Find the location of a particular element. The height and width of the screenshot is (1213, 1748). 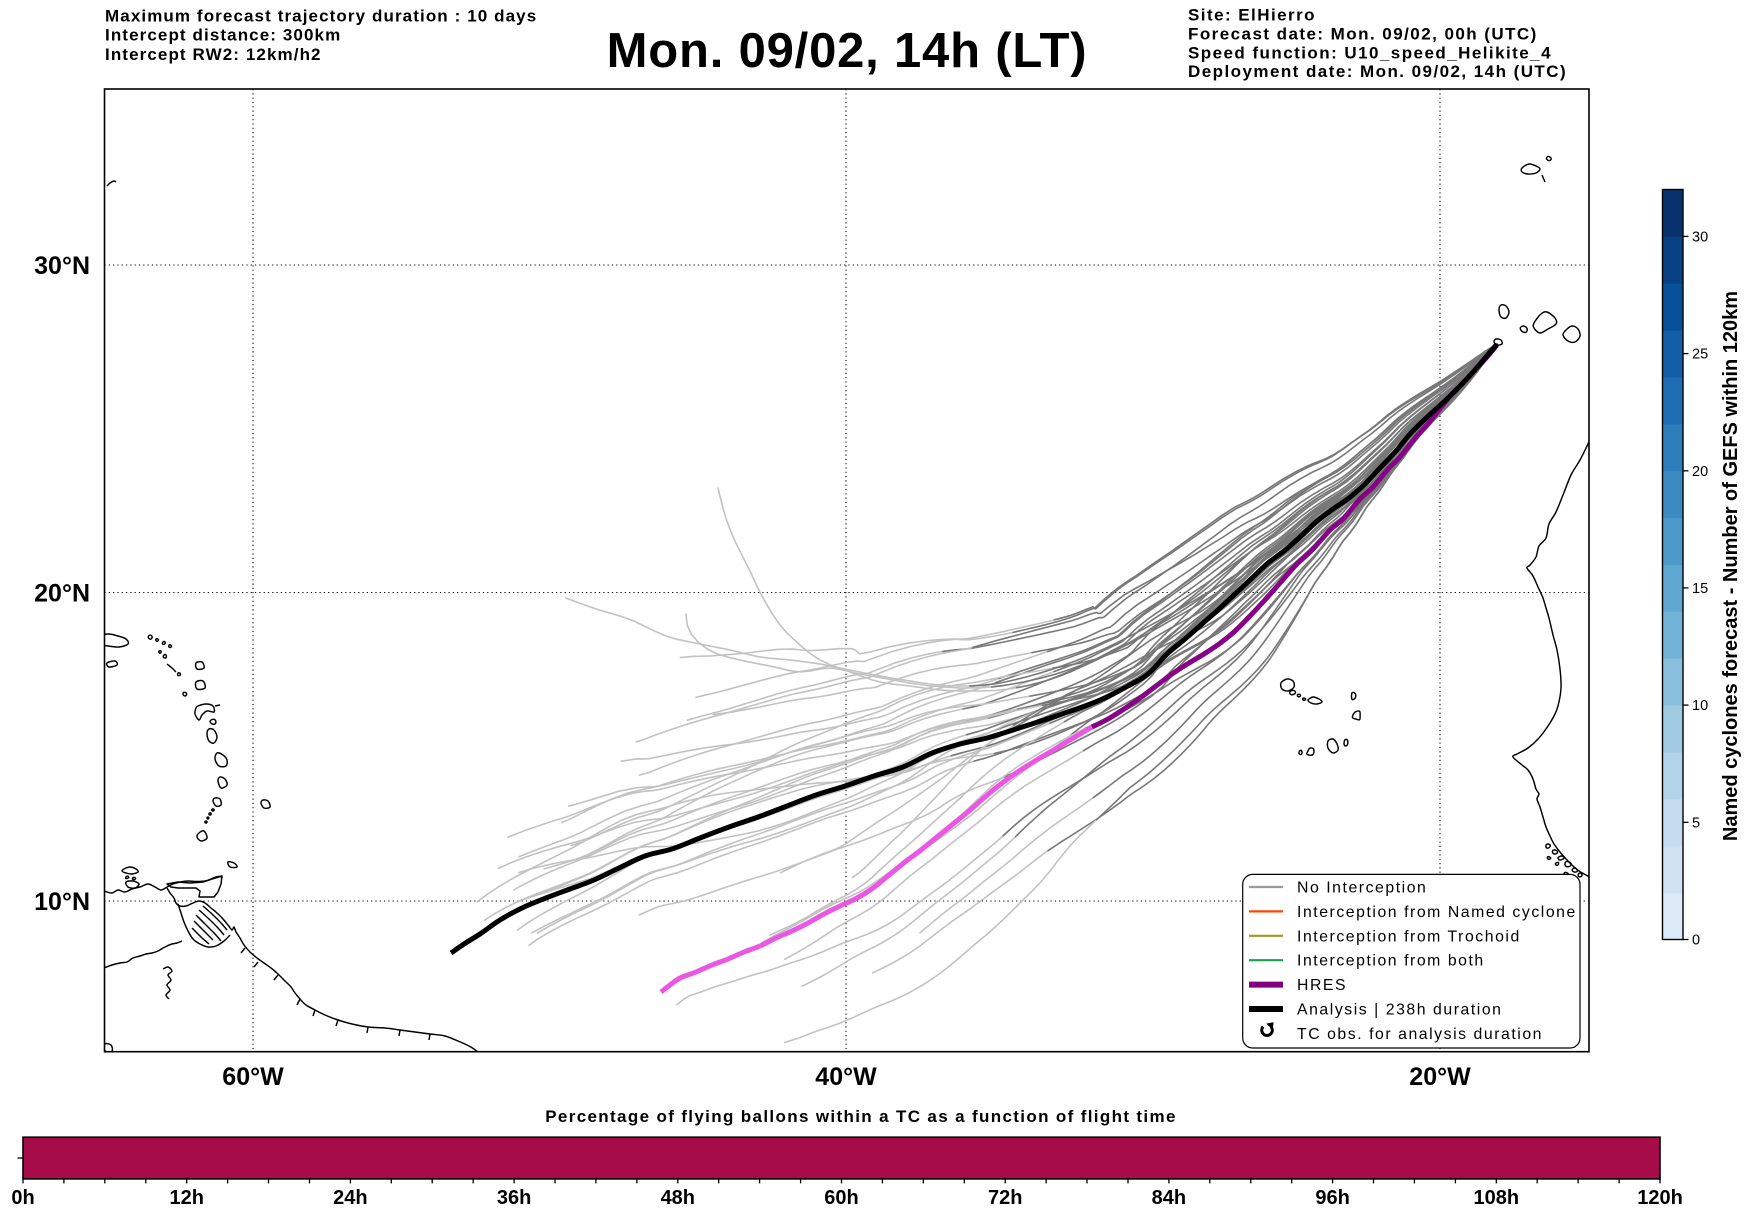

svg-text: Mon. 09/02, 14h (LT) is located at coordinates (847, 51).